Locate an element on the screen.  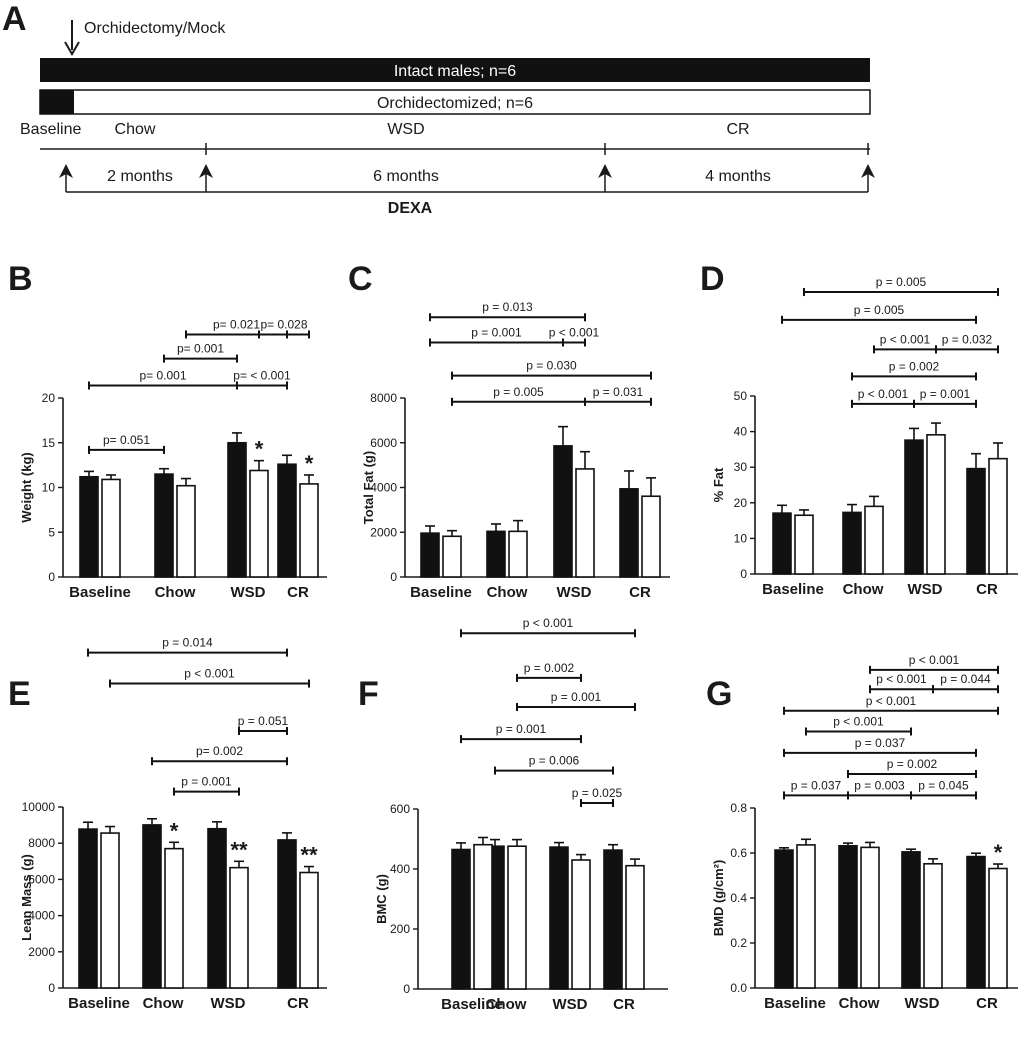
p-value-label: p = 0.051 is located at coordinates (263, 721).